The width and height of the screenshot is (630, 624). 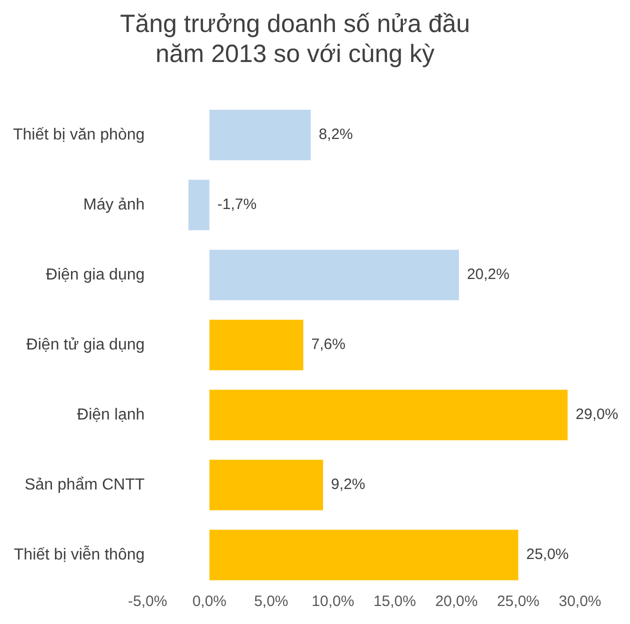 What do you see at coordinates (394, 601) in the screenshot?
I see `x-tick-label: 15,0%` at bounding box center [394, 601].